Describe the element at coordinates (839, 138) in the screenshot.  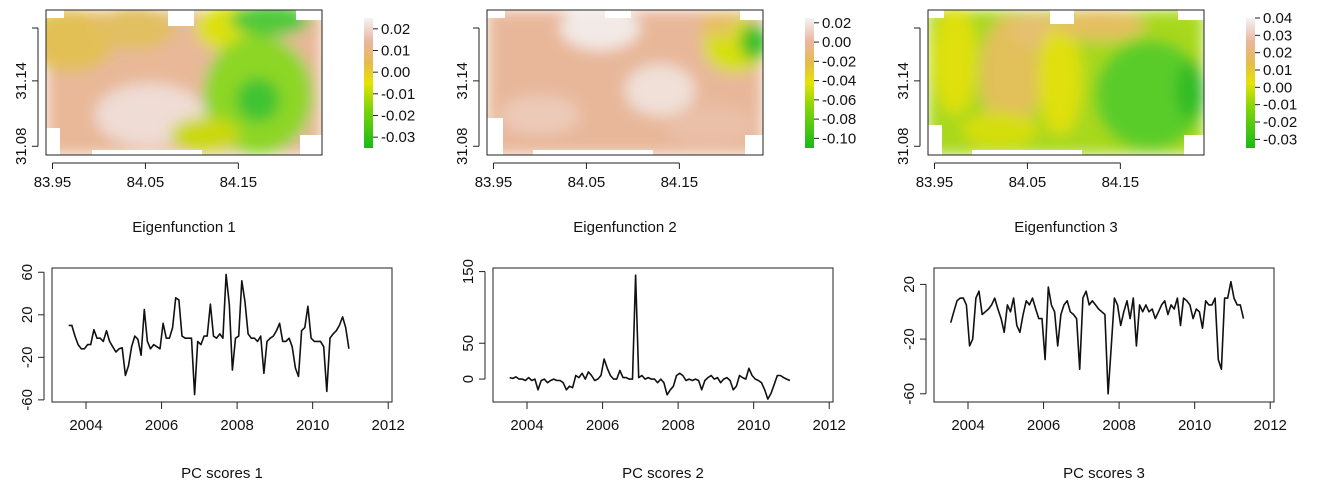
I see `colorbar-tick-label: -0.10` at that location.